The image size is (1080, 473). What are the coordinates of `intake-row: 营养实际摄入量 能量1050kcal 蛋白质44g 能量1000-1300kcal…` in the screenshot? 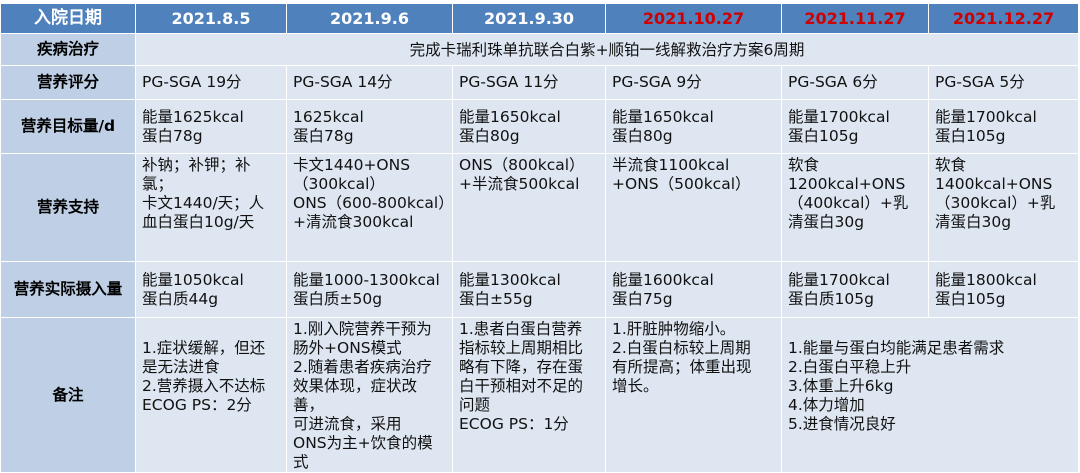 It's located at (539, 289).